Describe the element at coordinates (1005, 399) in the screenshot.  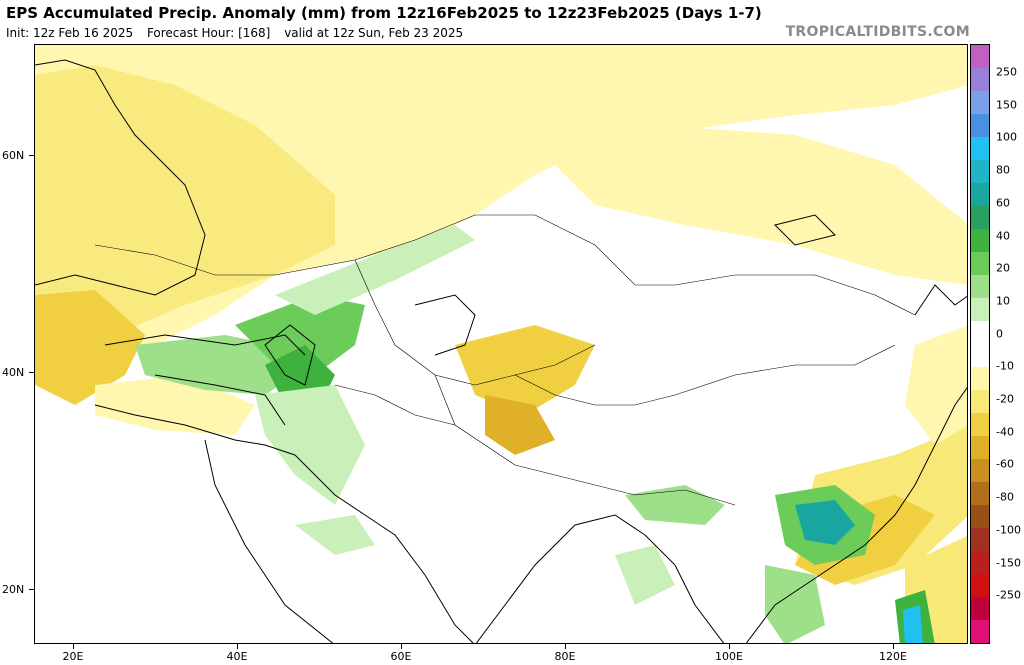
I see `colorbar-label: -20` at that location.